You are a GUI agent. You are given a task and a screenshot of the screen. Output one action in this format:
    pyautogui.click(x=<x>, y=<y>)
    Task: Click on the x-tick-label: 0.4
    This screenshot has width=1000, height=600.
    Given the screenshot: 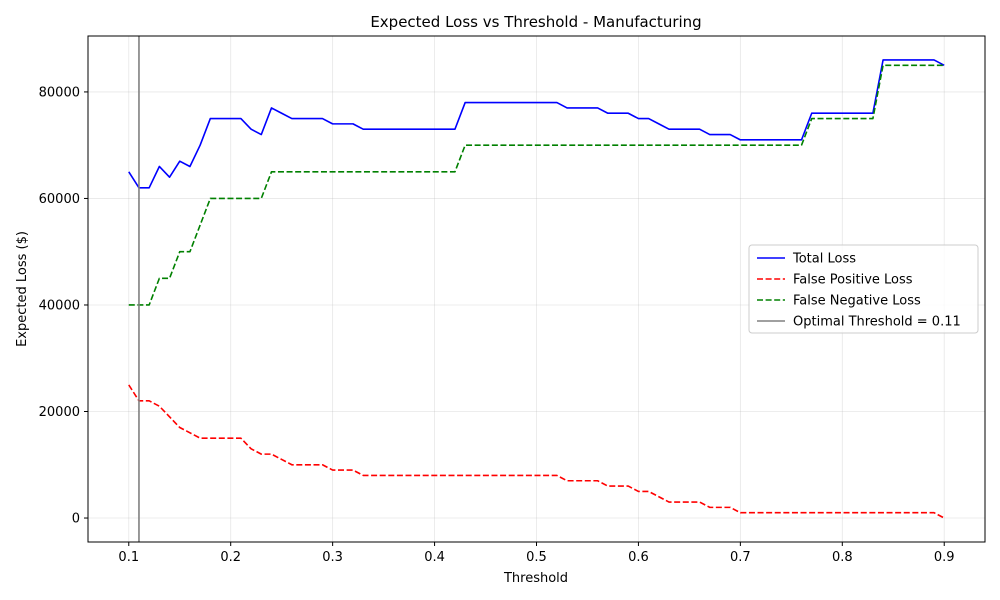 What is the action you would take?
    pyautogui.click(x=434, y=557)
    